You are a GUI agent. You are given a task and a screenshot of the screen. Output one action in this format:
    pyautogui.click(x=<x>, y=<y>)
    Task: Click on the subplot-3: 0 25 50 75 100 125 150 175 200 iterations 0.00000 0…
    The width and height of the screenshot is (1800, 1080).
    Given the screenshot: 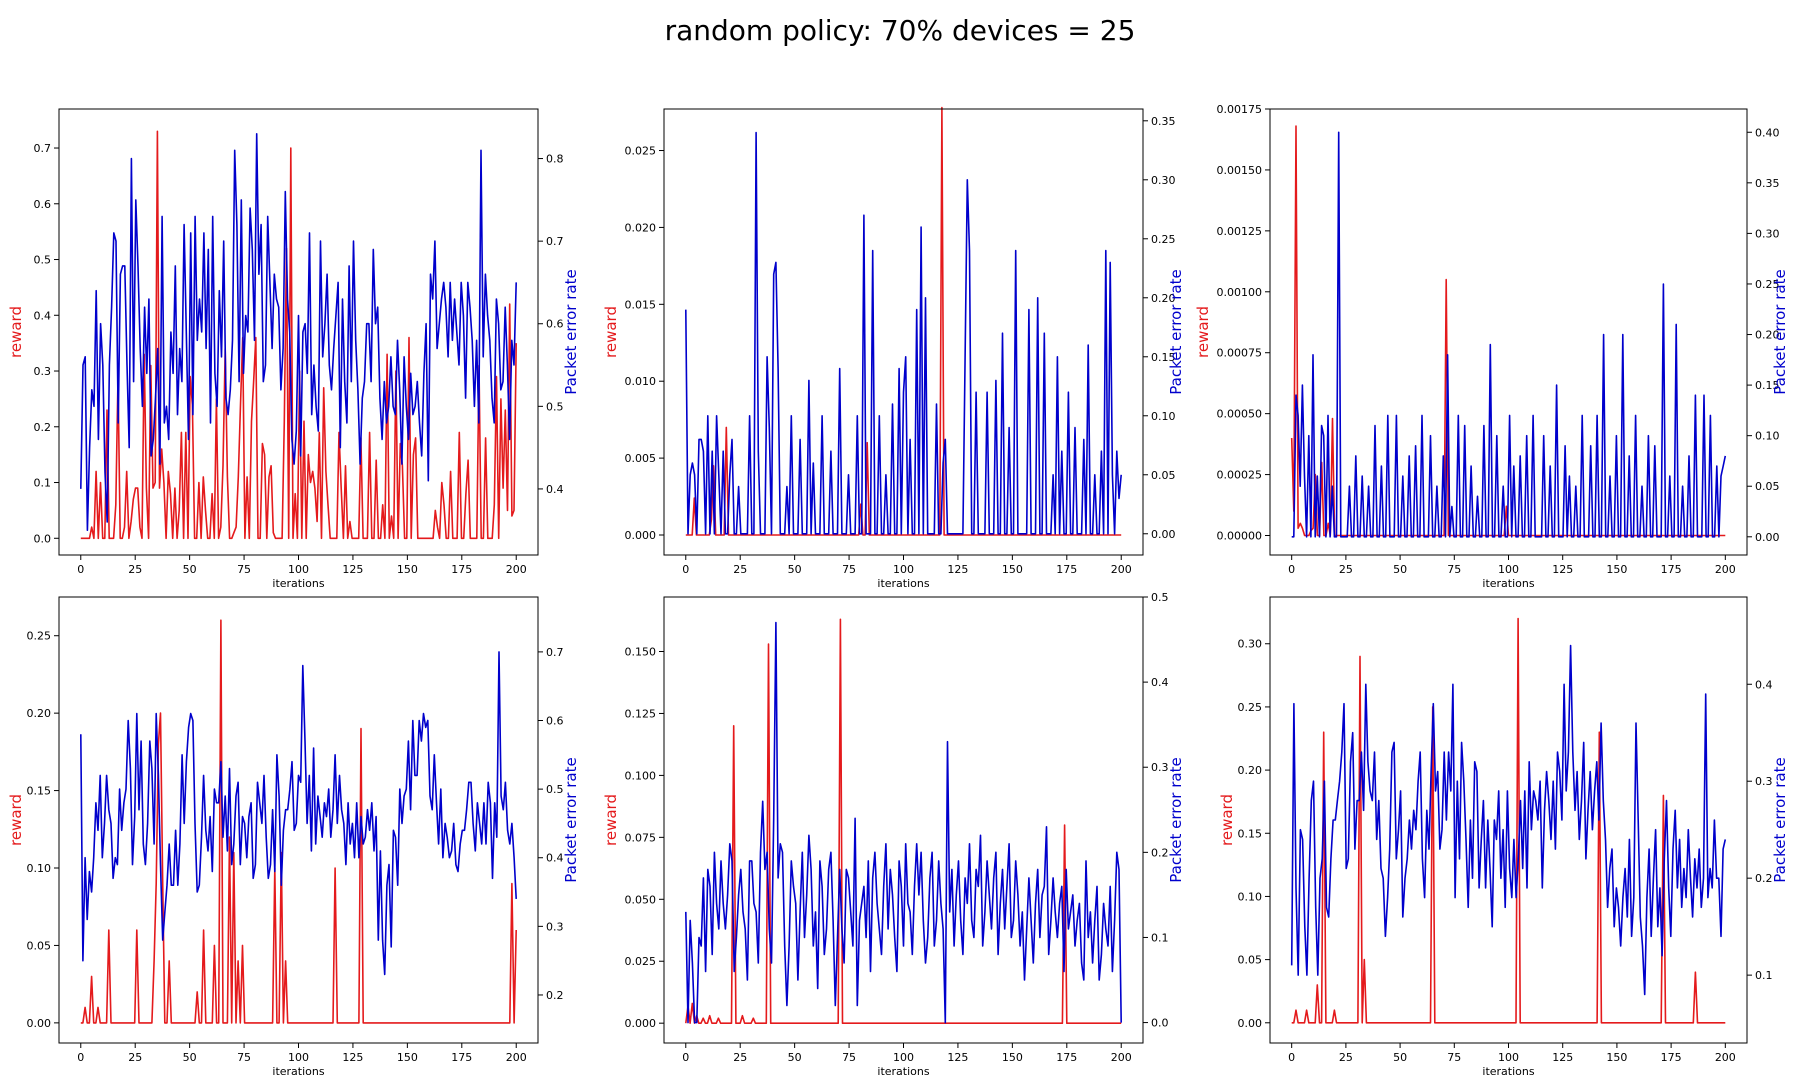 What is the action you would take?
    pyautogui.click(x=1491, y=346)
    